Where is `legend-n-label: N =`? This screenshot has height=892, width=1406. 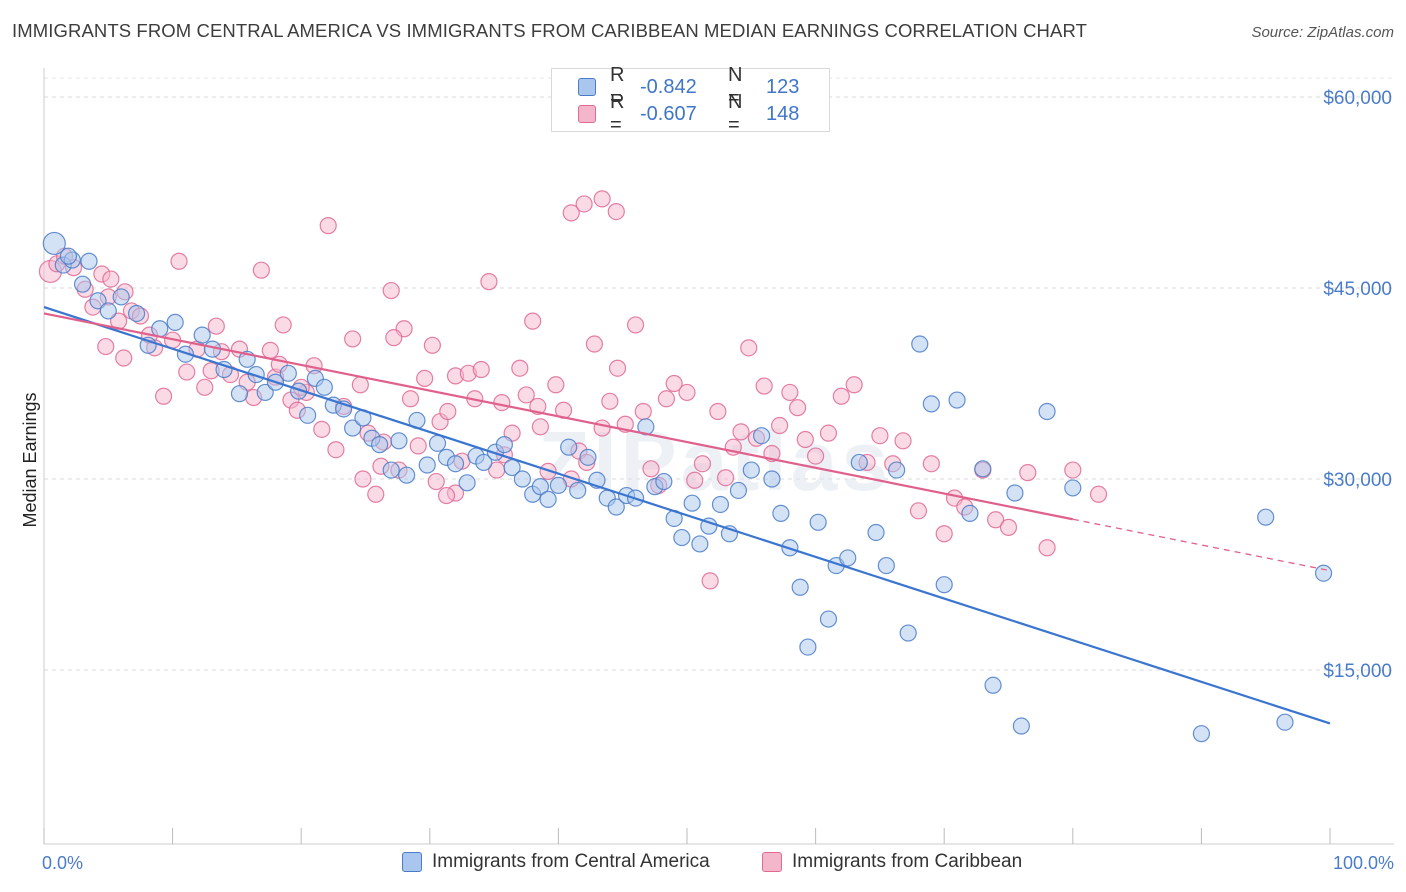
legend-n-label: N = is located at coordinates (735, 86).